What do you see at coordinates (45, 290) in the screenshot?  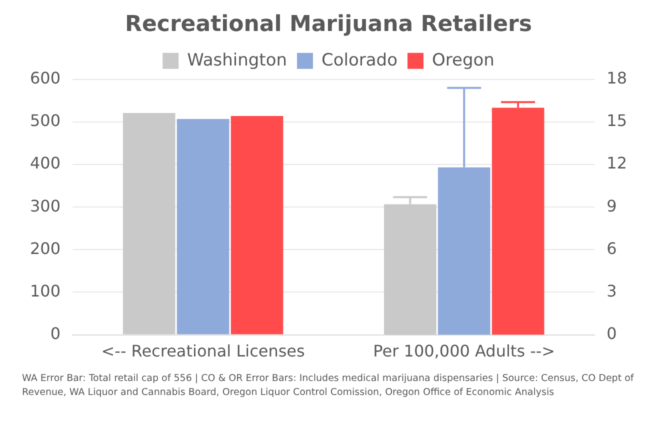 I see `y-tick-label: 100` at bounding box center [45, 290].